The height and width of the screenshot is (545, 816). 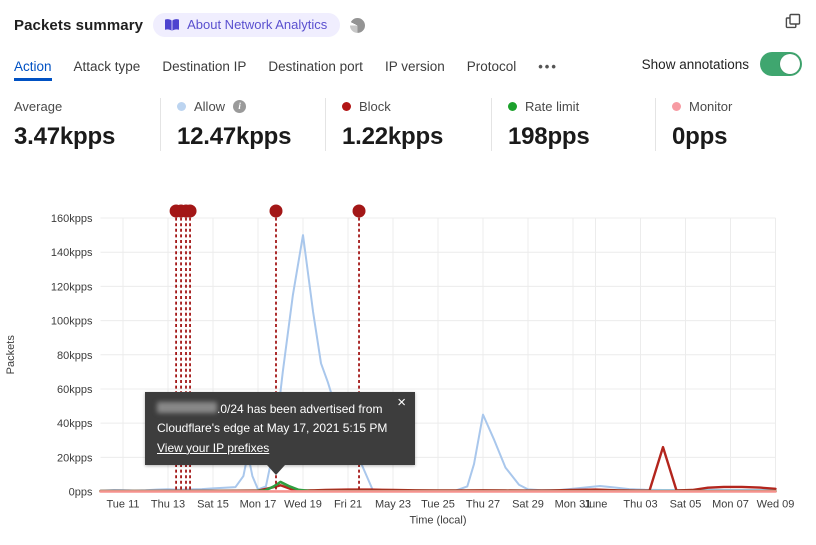 What do you see at coordinates (437, 521) in the screenshot?
I see `x-axis-title: Time (local)` at bounding box center [437, 521].